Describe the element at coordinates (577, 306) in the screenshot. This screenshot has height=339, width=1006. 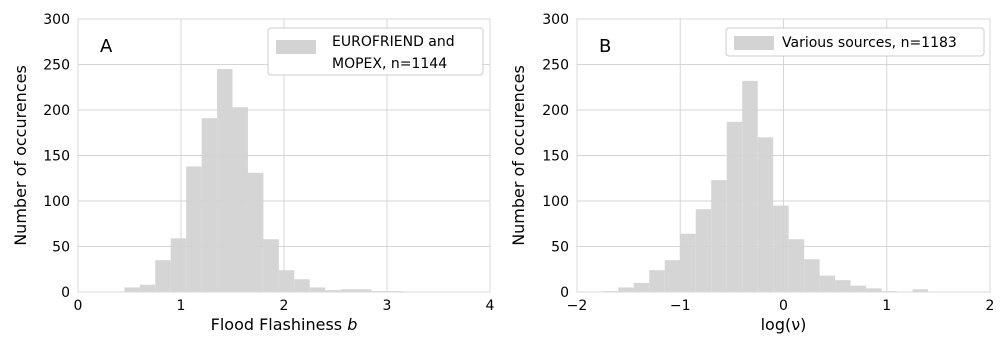
I see `x-tick-label: −2` at that location.